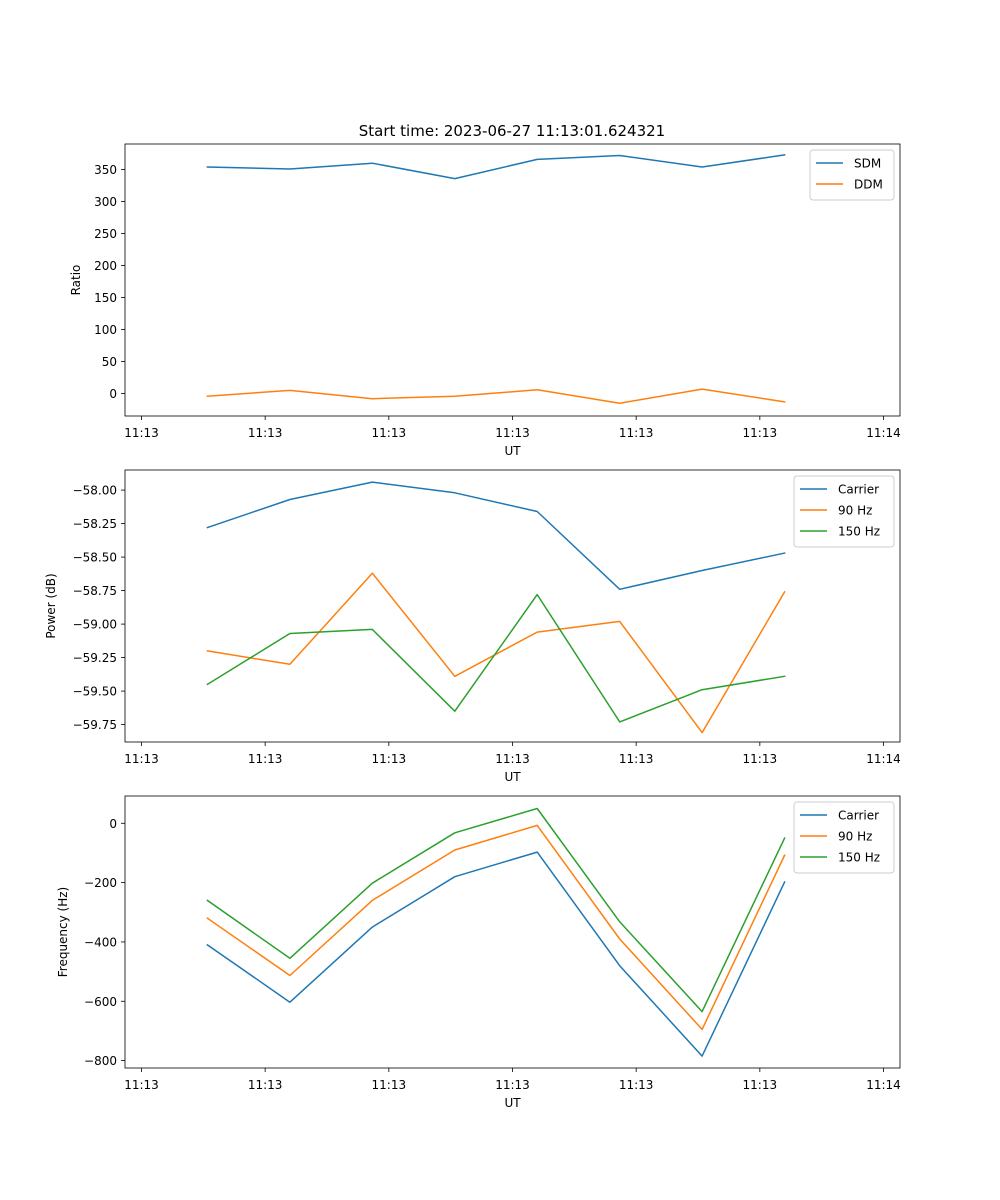 This screenshot has height=1200, width=1000. What do you see at coordinates (95, 491) in the screenshot?
I see `y-tick-label: −58.00` at bounding box center [95, 491].